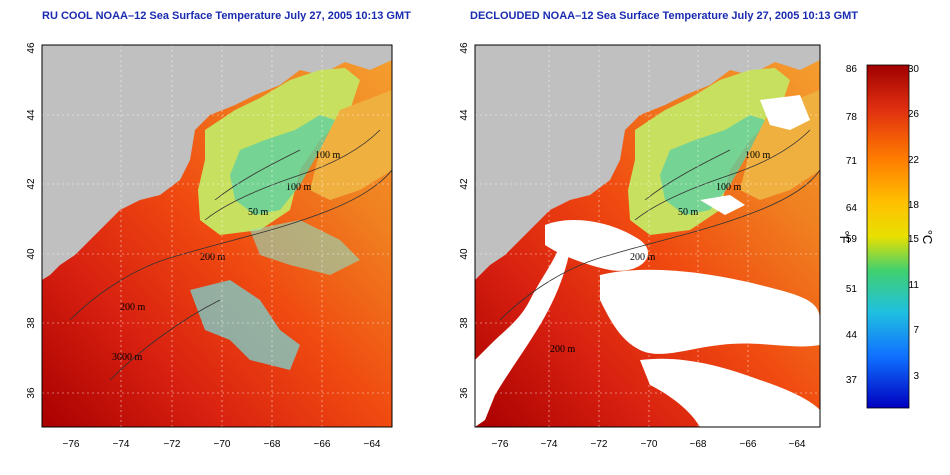  What do you see at coordinates (500, 444) in the screenshot?
I see `right-lon-tick: −76` at bounding box center [500, 444].